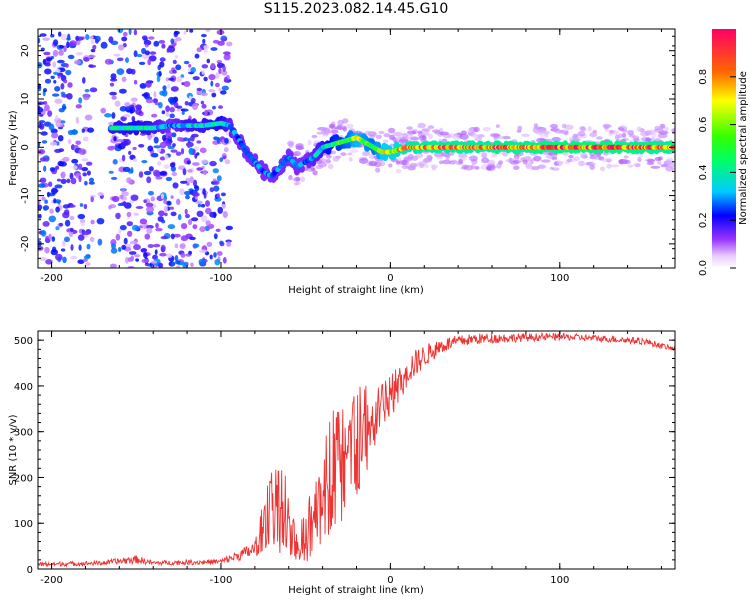 The image size is (750, 600). What do you see at coordinates (23, 433) in the screenshot?
I see `y-tick-label: 300` at bounding box center [23, 433].